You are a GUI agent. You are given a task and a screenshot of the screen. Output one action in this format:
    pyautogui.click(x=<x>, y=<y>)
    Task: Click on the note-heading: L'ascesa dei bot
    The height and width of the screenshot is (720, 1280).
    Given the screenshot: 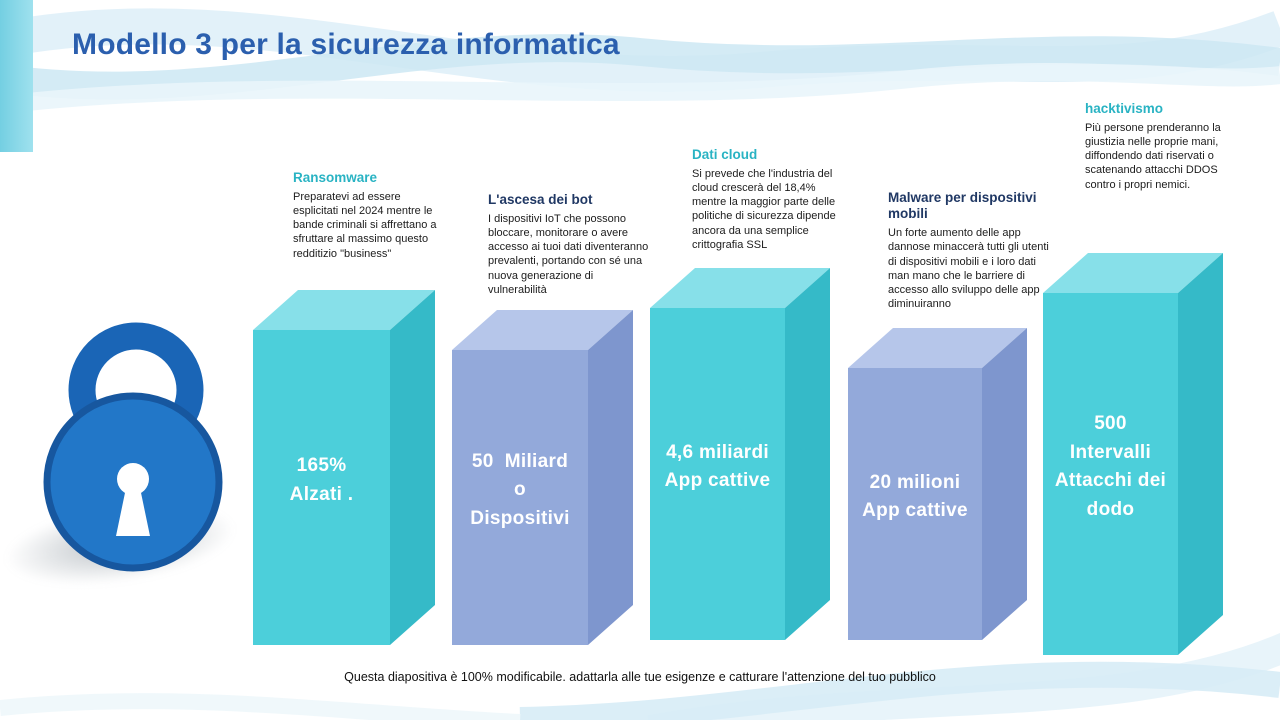 What is the action you would take?
    pyautogui.click(x=540, y=199)
    